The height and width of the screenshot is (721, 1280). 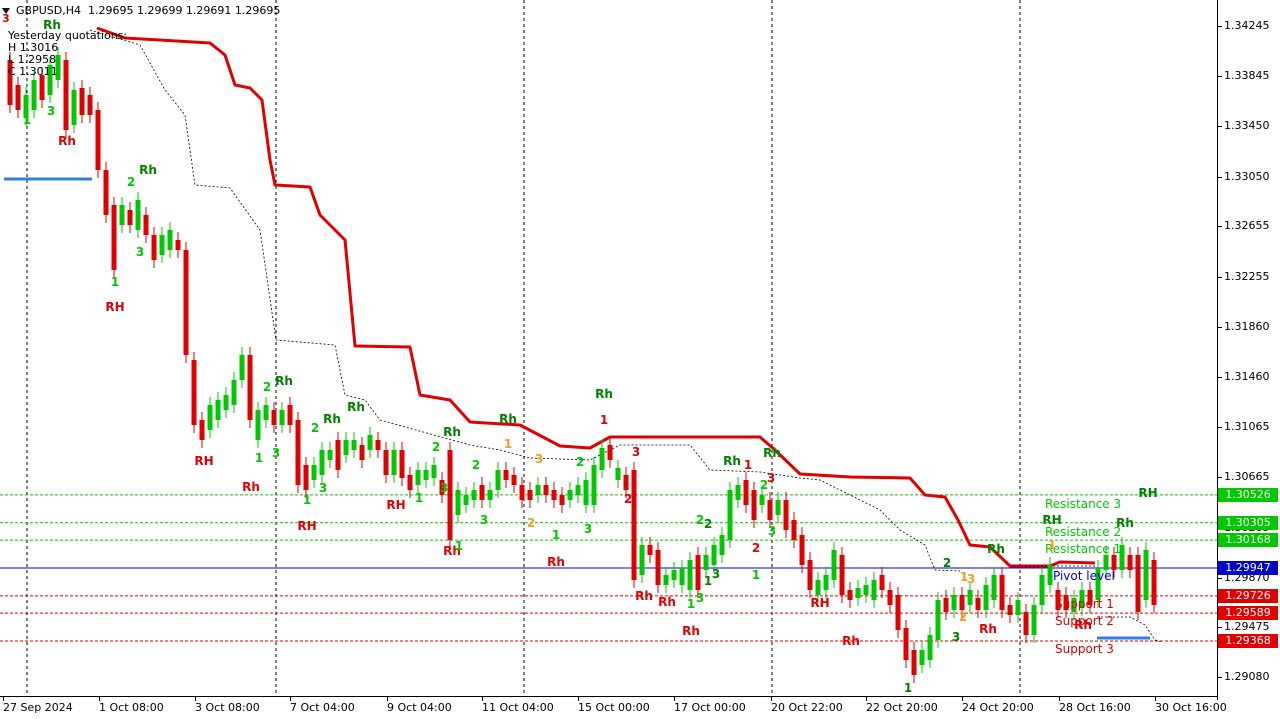 What do you see at coordinates (1244, 25) in the screenshot?
I see `price-tick-label: 1.34245` at bounding box center [1244, 25].